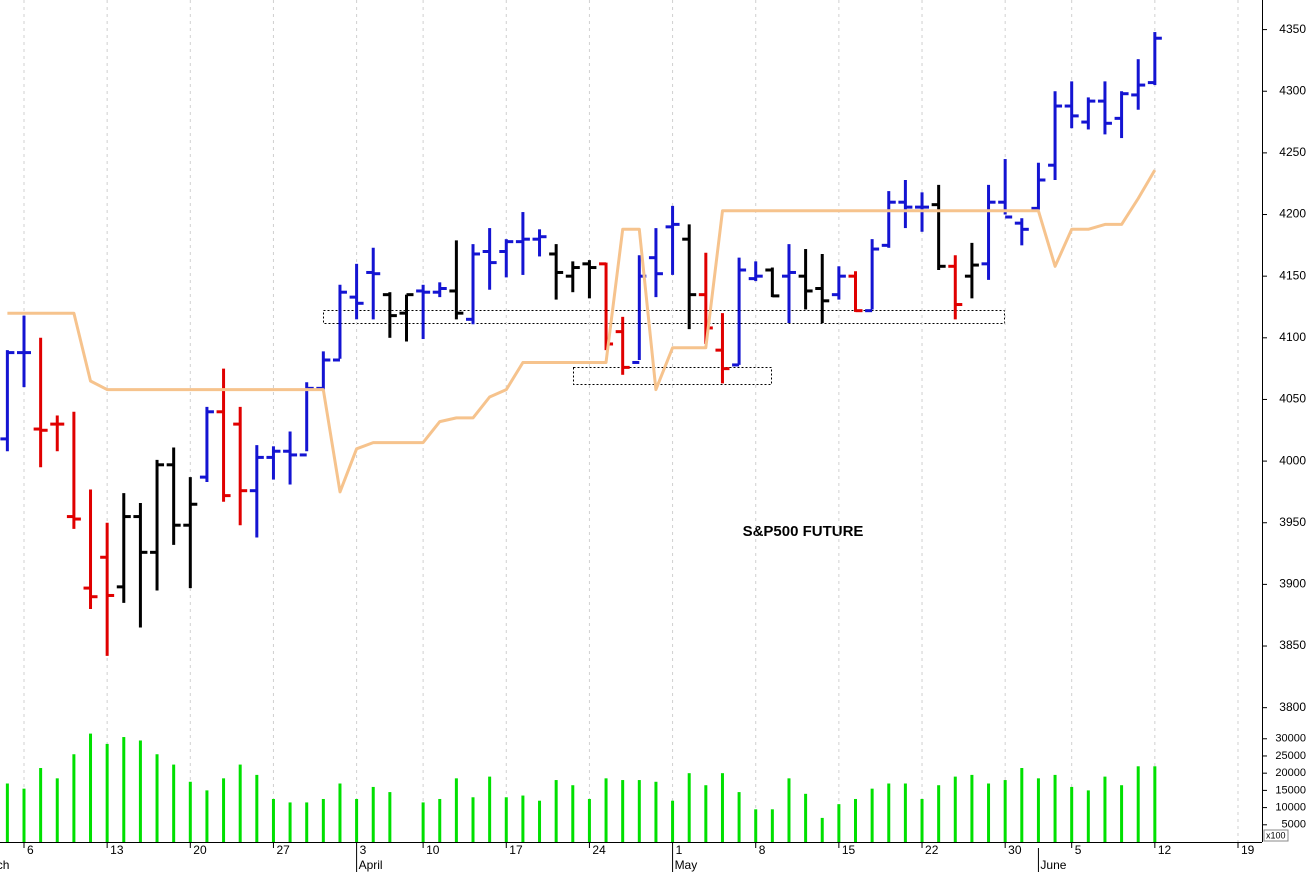 The height and width of the screenshot is (872, 1311). Describe the element at coordinates (1292, 337) in the screenshot. I see `y-tick-label: 4100` at that location.